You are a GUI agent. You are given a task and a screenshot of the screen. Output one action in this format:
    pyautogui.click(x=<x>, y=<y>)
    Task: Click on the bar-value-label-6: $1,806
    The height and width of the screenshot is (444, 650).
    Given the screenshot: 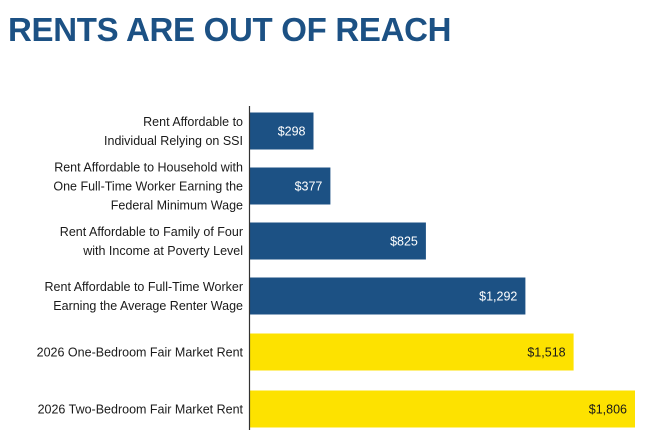 What is the action you would take?
    pyautogui.click(x=608, y=410)
    